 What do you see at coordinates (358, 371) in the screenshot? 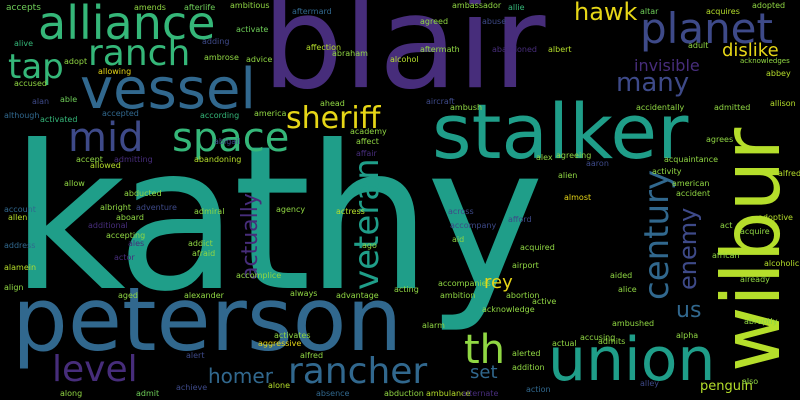
I see `word: rancher` at bounding box center [358, 371].